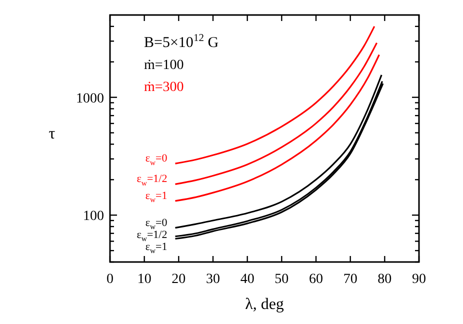 The width and height of the screenshot is (463, 324). Describe the element at coordinates (179, 279) in the screenshot. I see `x-tick-label: 20` at that location.